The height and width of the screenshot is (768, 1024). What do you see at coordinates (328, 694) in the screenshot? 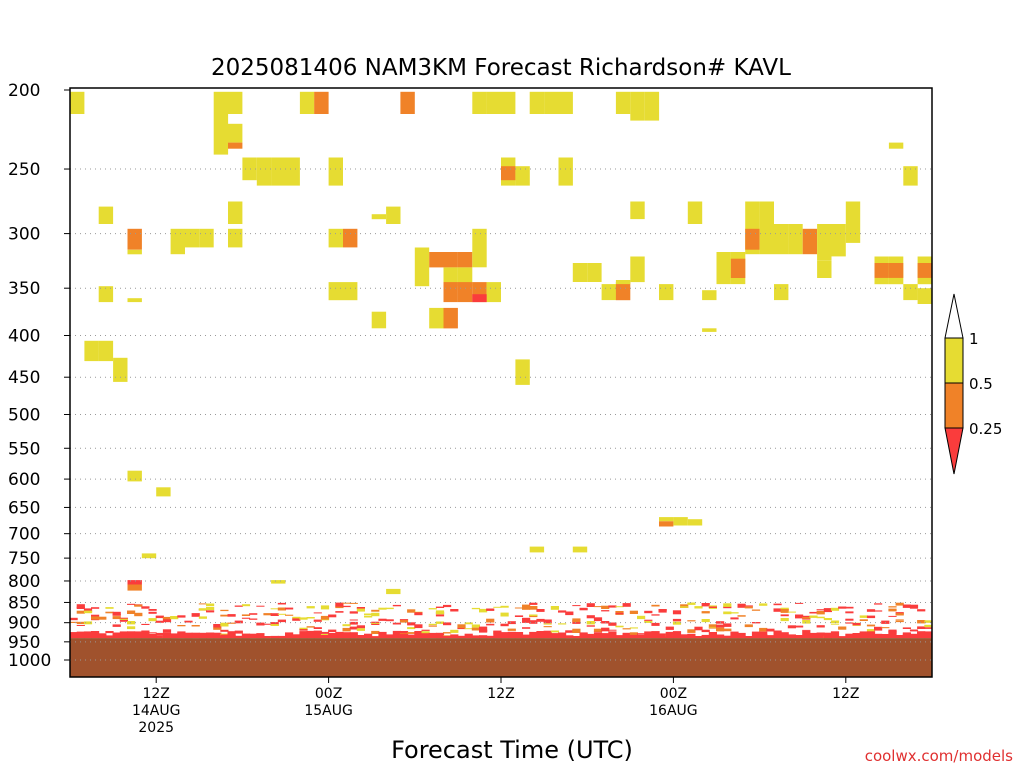
I see `x-tick-label: 00Z` at bounding box center [328, 694].